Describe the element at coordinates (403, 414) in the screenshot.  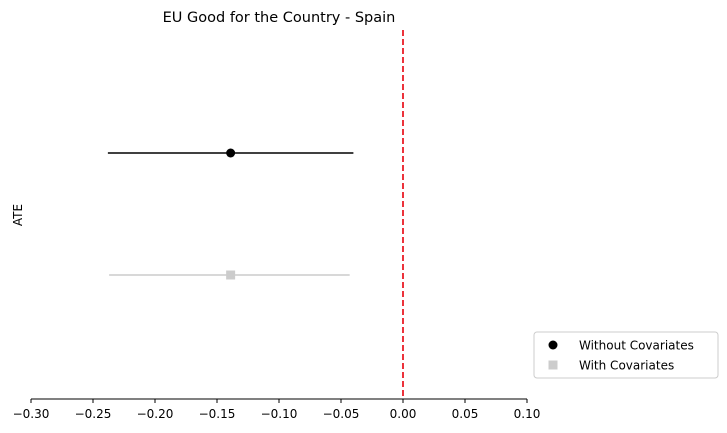
I see `x-tick-label: 0.00` at that location.